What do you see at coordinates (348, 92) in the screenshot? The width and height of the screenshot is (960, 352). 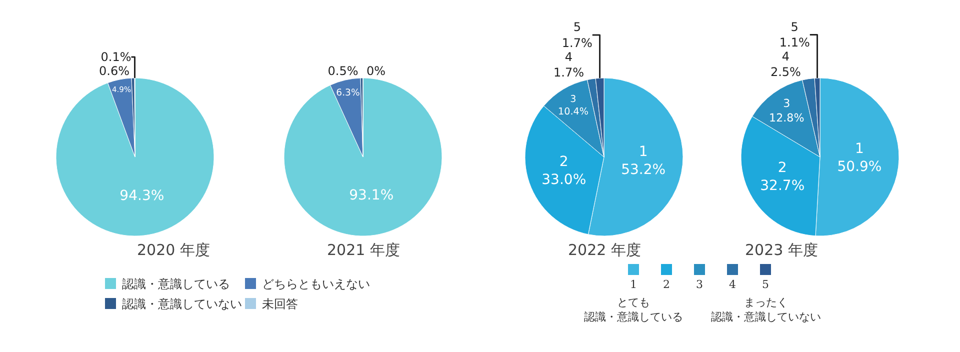 I see `data-label: 6.3%` at bounding box center [348, 92].